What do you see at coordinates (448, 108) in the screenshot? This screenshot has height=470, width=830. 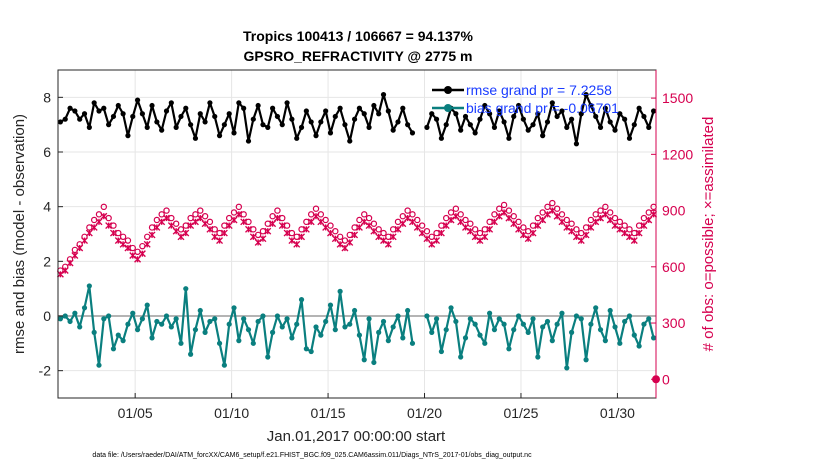 I see `legend-bias-marker` at bounding box center [448, 108].